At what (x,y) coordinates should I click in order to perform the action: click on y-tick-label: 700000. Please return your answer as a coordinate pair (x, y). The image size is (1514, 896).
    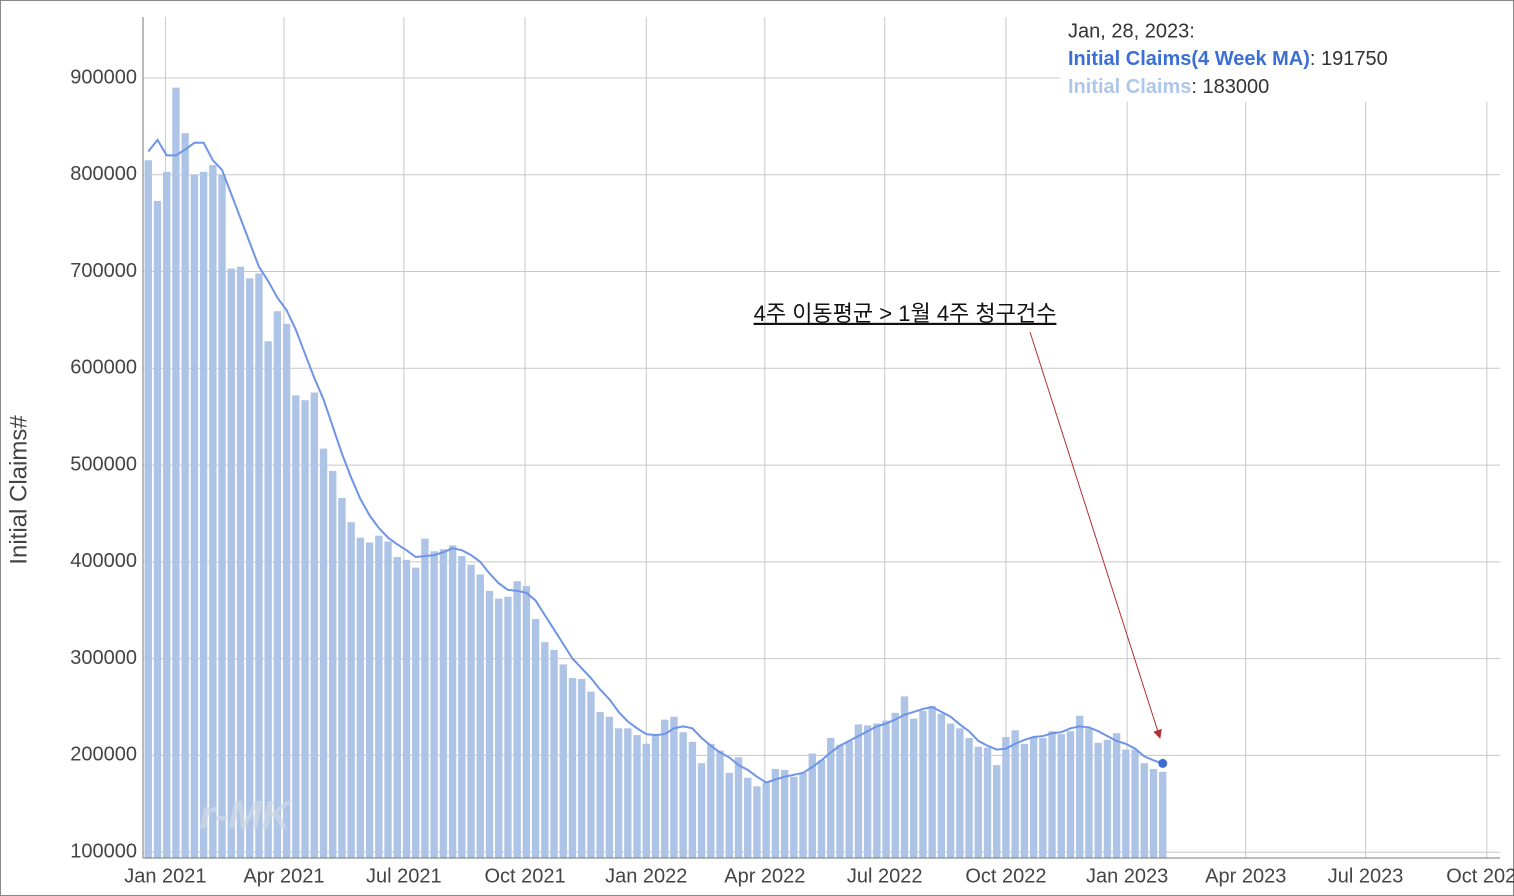
    Looking at the image, I should click on (103, 271).